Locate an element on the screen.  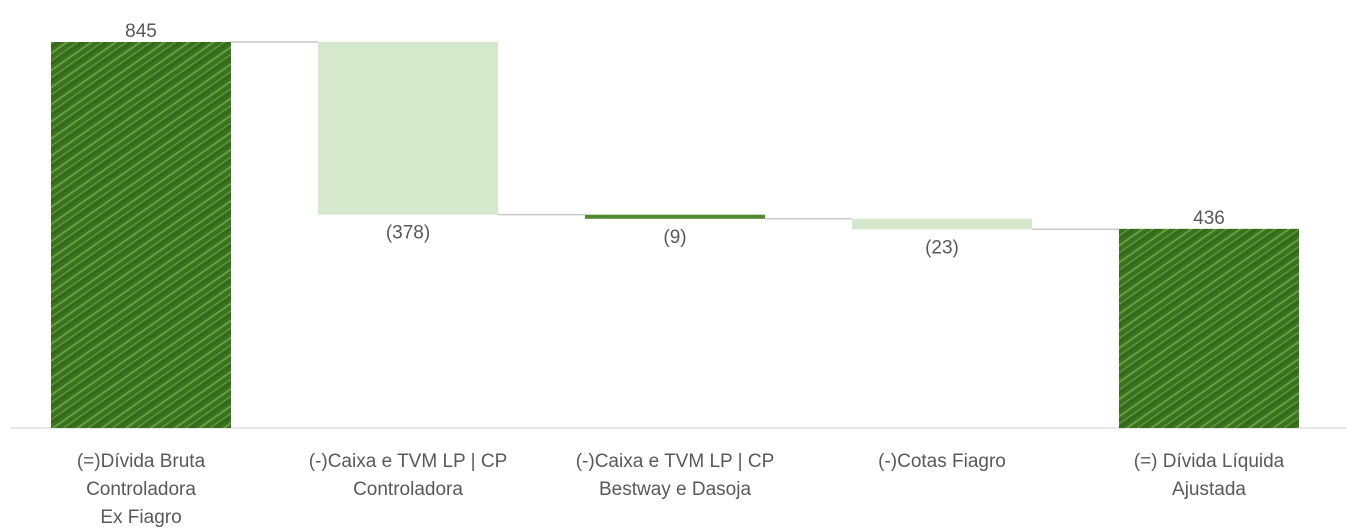
data-label-5: 436 is located at coordinates (1209, 218).